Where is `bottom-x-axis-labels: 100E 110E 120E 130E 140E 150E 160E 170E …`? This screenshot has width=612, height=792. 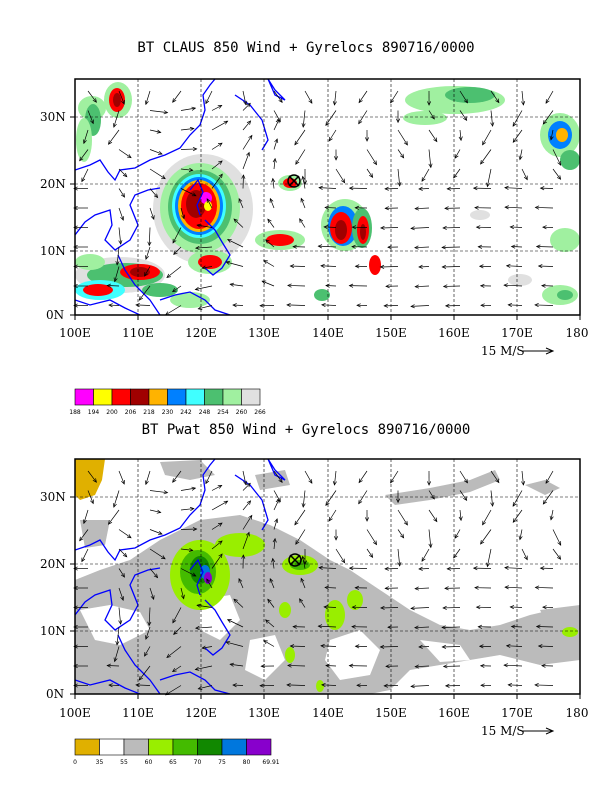 bottom-x-axis-labels: 100E 110E 120E 130E 140E 150E 160E 170E … is located at coordinates (323, 713).